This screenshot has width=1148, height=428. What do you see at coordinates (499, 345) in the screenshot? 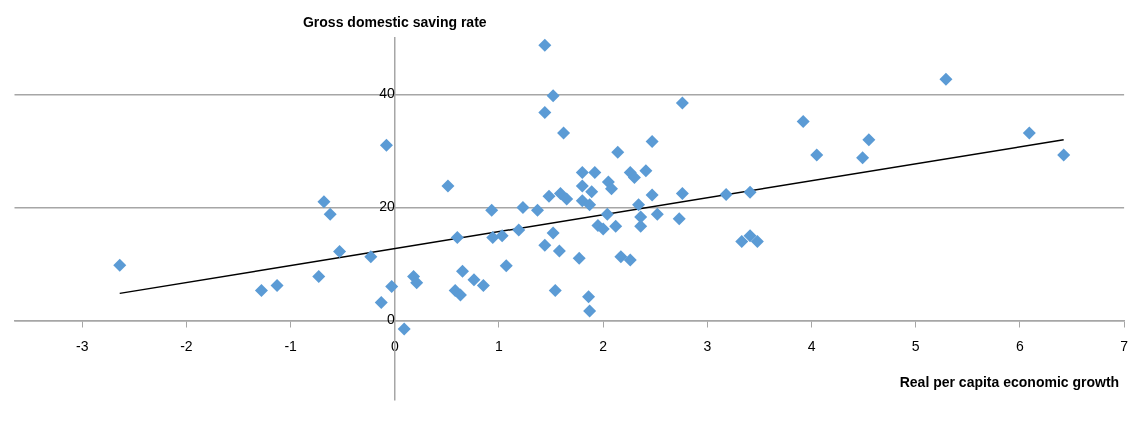
I see `x-tick-label: 1` at bounding box center [499, 345].